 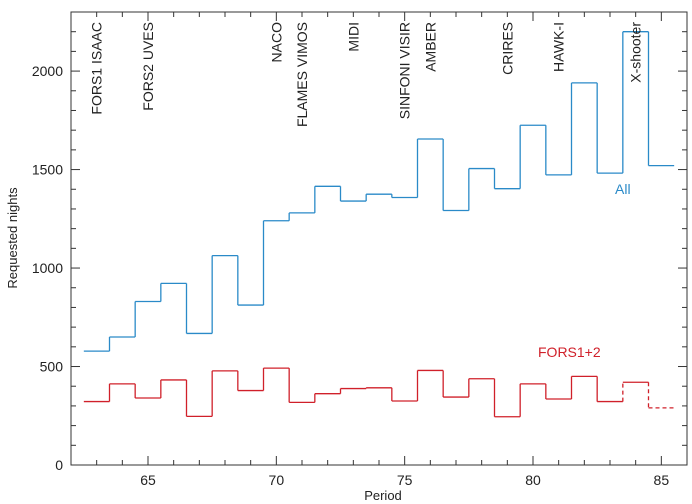 What do you see at coordinates (533, 480) in the screenshot?
I see `x-tick-label: 80` at bounding box center [533, 480].